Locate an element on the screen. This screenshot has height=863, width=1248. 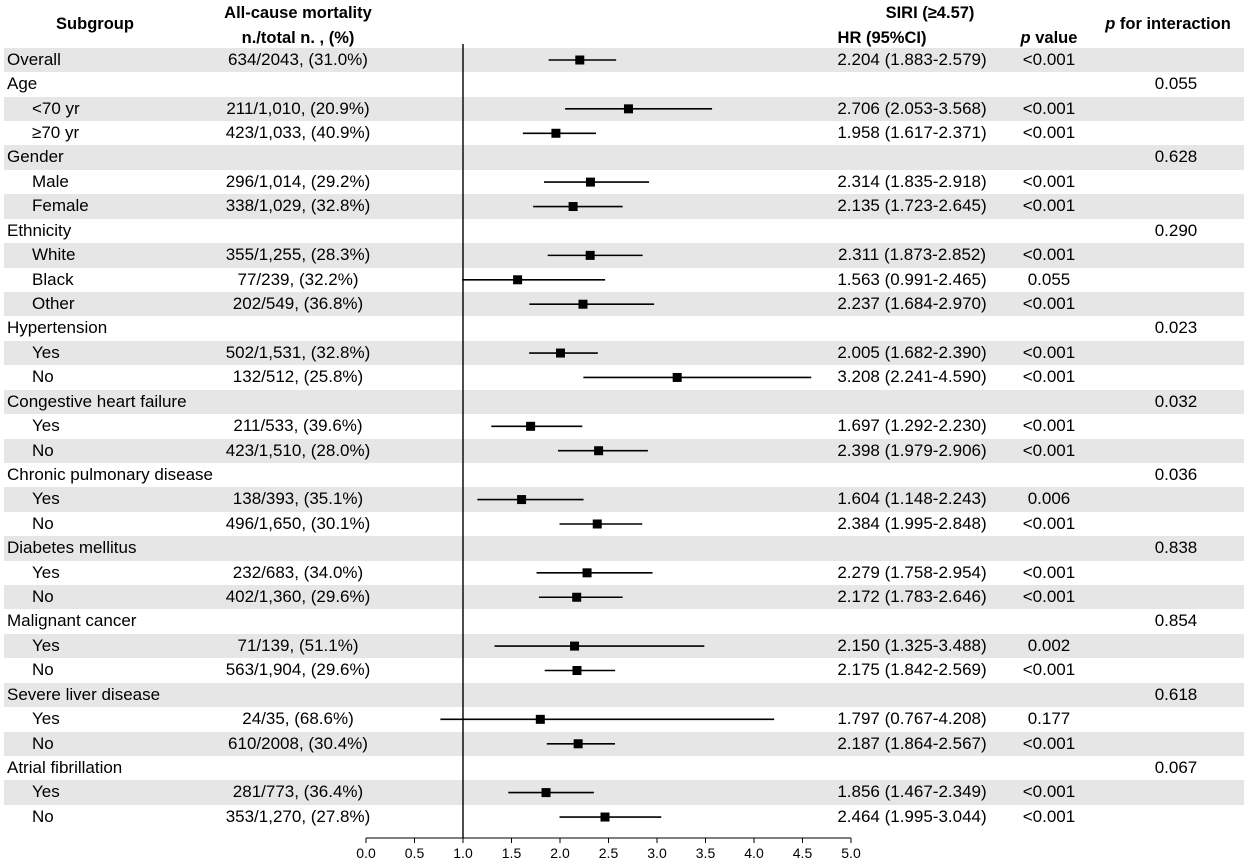
p-value-cell: 0.002 is located at coordinates (1049, 645).